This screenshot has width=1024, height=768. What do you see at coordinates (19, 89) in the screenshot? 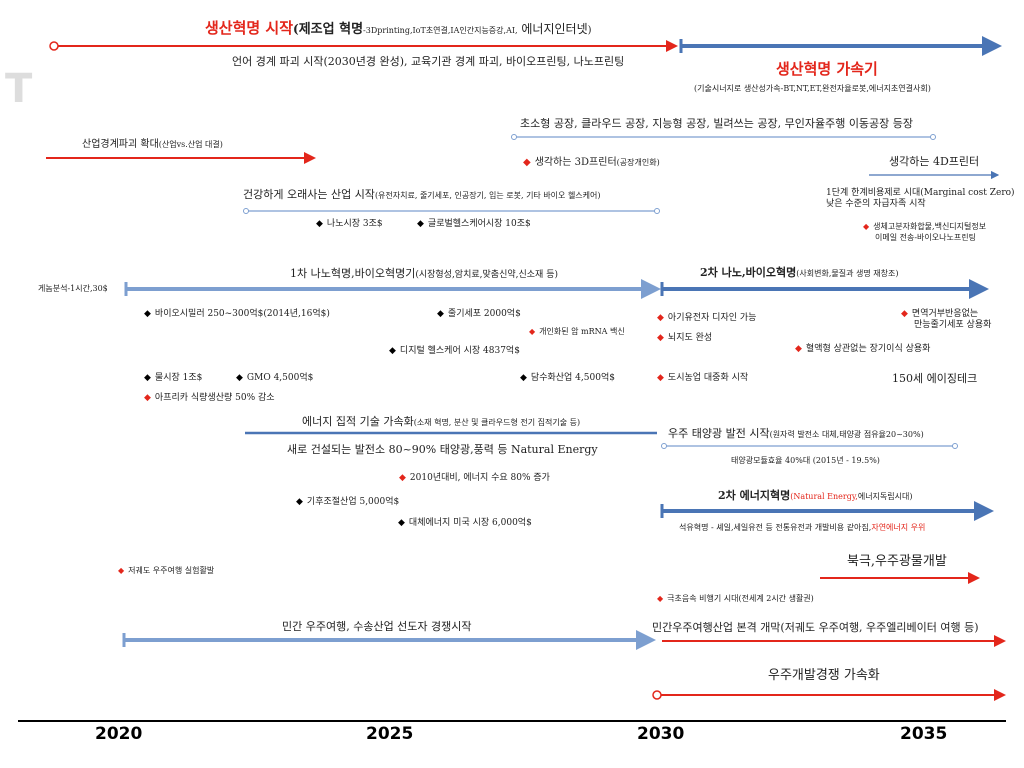
I see `watermark-logo: T` at bounding box center [19, 89].